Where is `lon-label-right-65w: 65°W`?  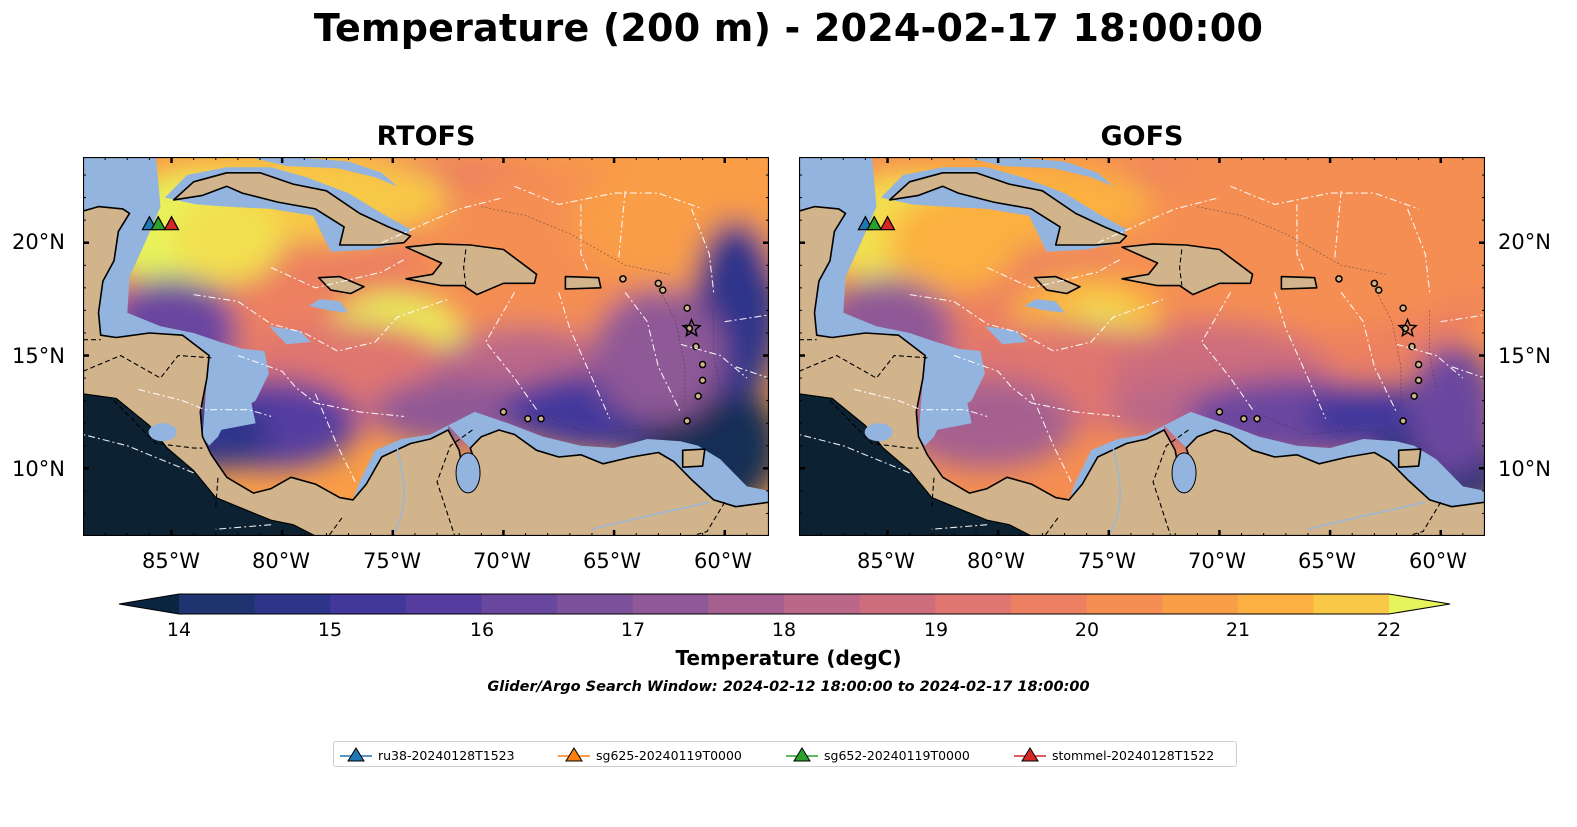 lon-label-right-65w: 65°W is located at coordinates (1327, 561).